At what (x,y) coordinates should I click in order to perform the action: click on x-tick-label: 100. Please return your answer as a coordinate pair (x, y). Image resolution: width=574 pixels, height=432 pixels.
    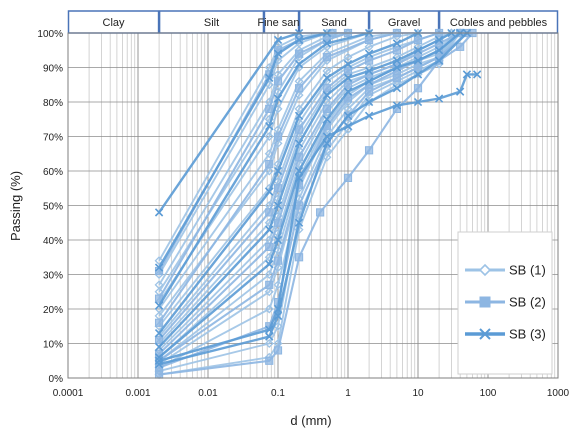
    Looking at the image, I should click on (488, 393).